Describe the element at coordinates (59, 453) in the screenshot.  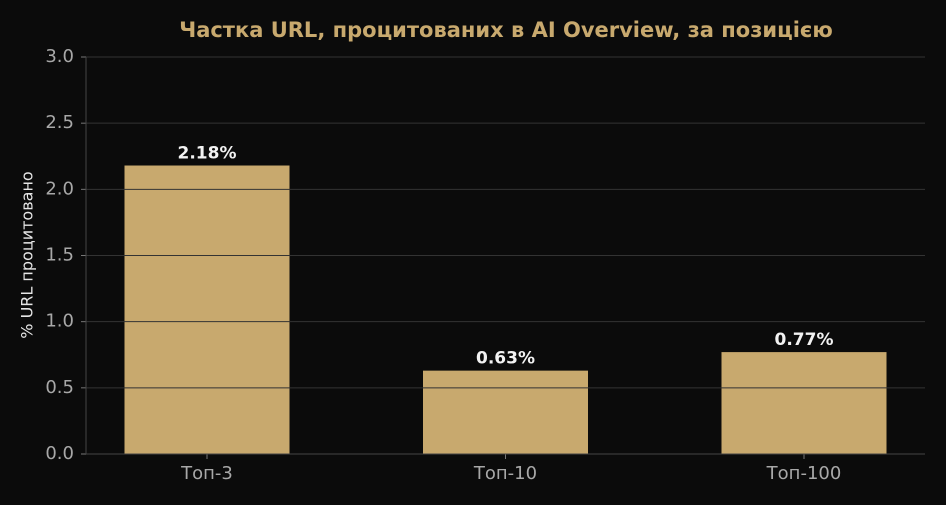
I see `y-tick-label: 0.0` at that location.